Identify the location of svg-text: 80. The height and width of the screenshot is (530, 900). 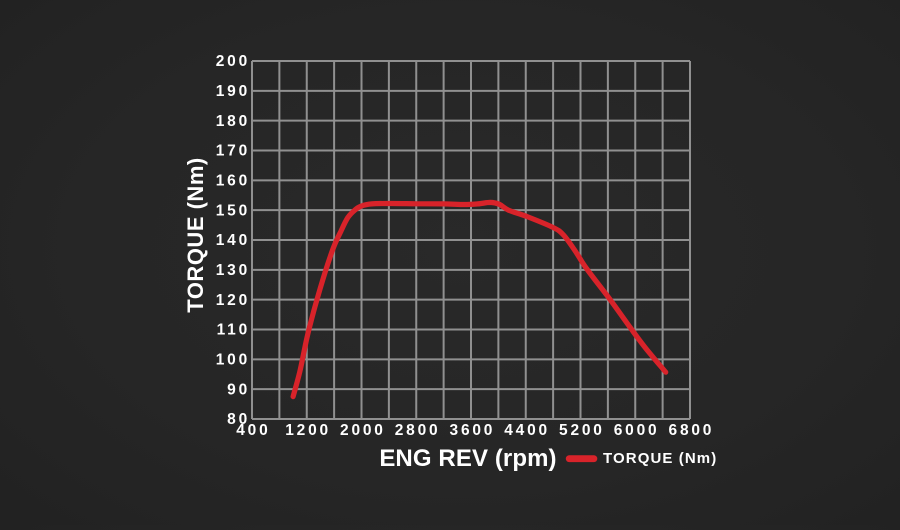
(238, 419).